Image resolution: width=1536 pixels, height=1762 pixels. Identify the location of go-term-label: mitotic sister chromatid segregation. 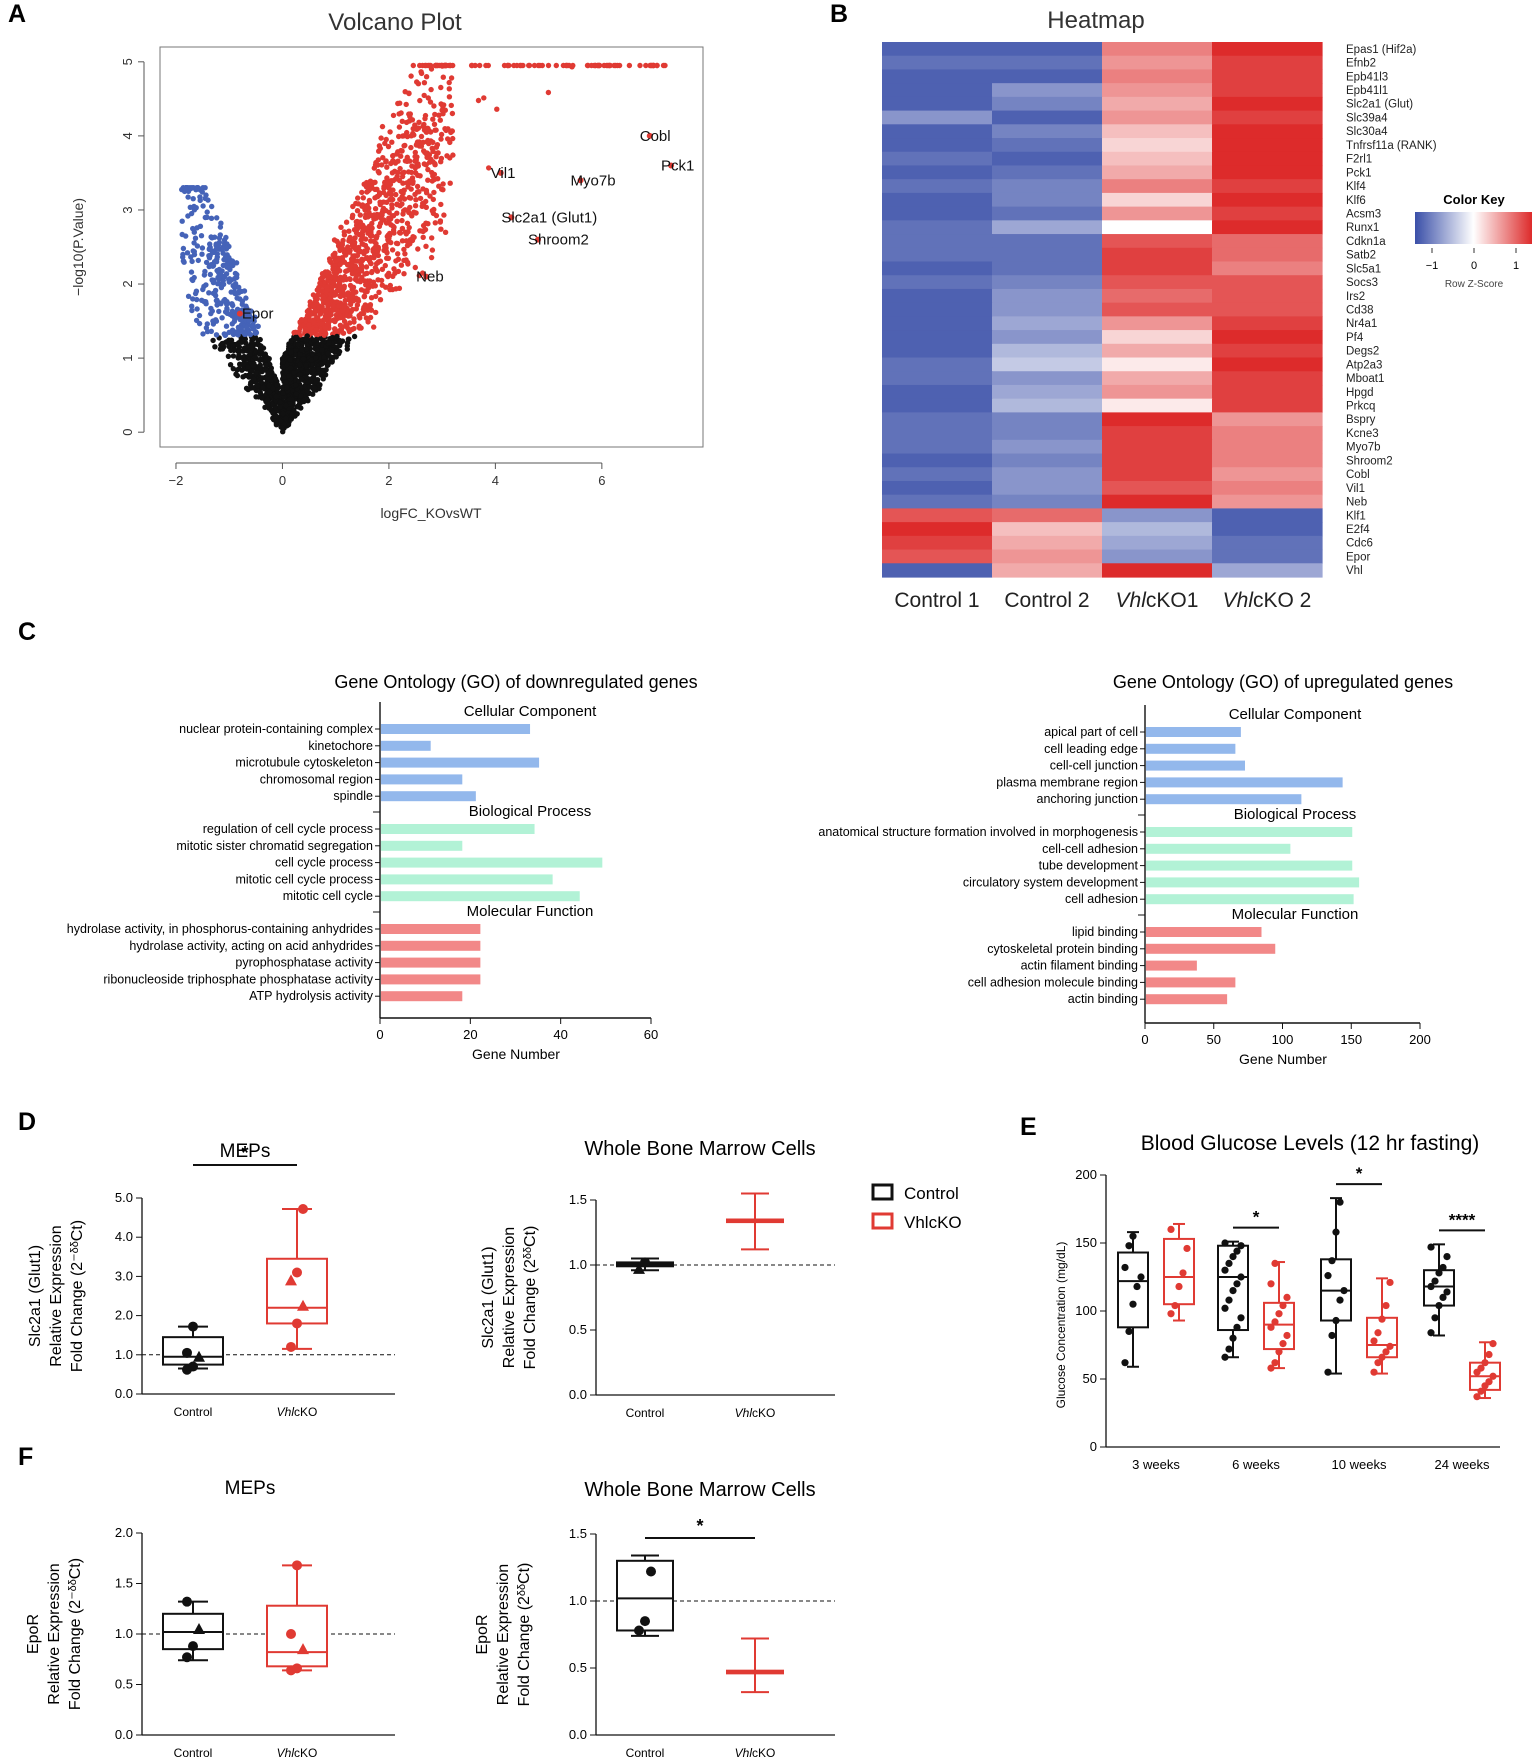
(274, 846).